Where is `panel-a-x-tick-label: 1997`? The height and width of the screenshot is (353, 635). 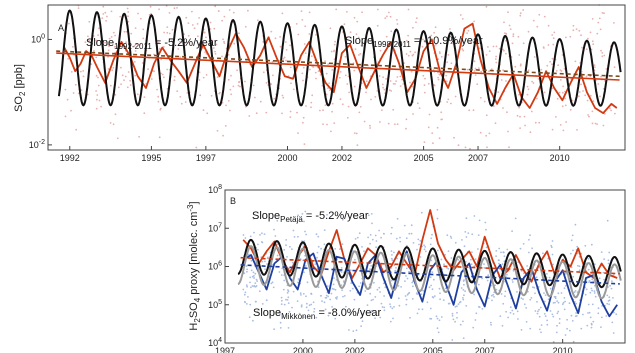
panel-a-x-tick-label: 1997 is located at coordinates (206, 158).